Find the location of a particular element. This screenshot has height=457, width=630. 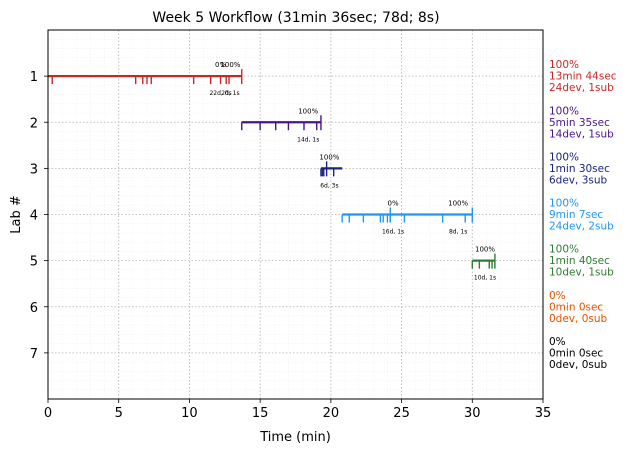

lab-2-count-annotation: 14d, 1s is located at coordinates (308, 139).